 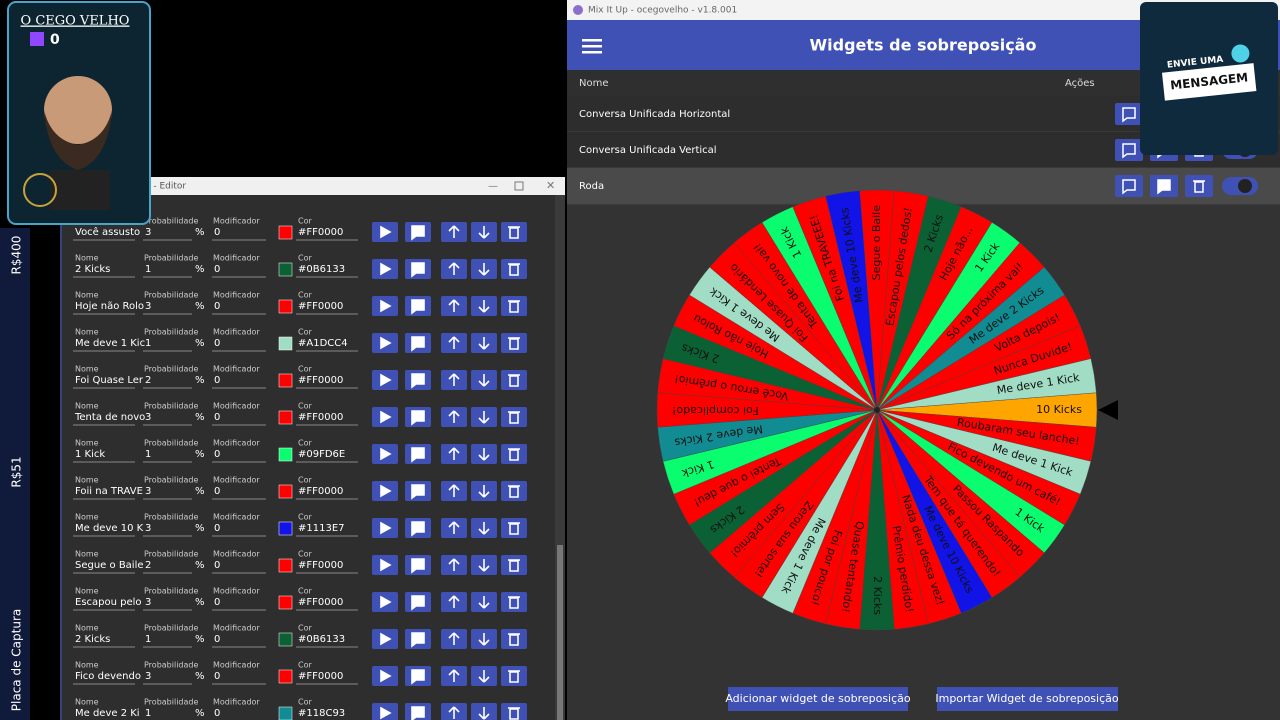 What do you see at coordinates (17, 255) in the screenshot?
I see `sidebar-label: R$400` at bounding box center [17, 255].